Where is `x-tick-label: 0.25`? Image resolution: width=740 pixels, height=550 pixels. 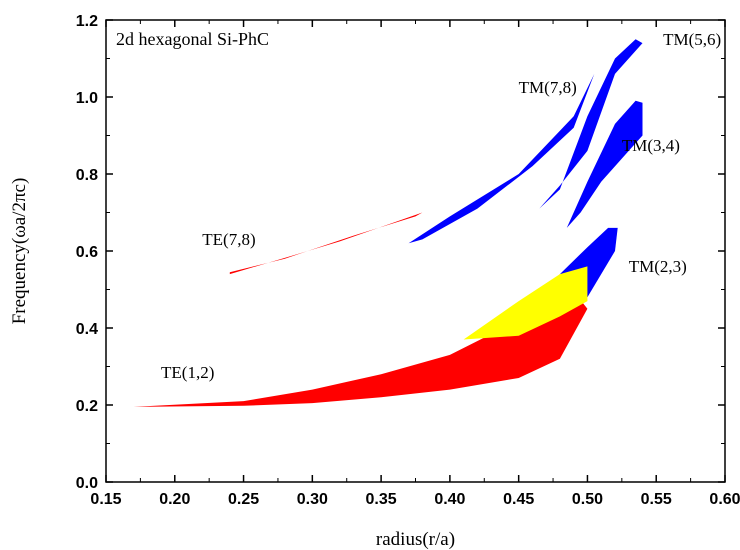 x-tick-label: 0.25 is located at coordinates (243, 499).